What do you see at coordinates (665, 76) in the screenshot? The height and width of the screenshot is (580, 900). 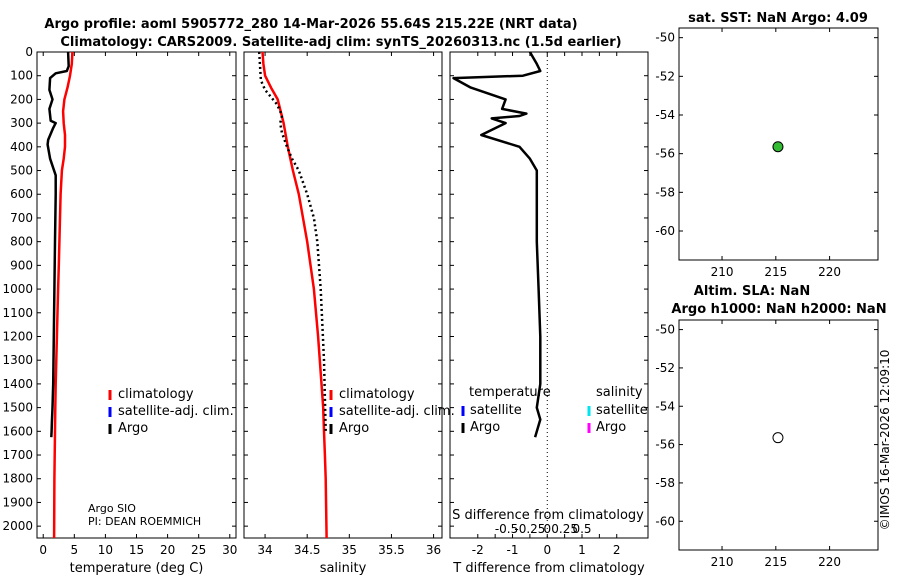 I see `sst_map-ytick-label: -52` at bounding box center [665, 76].